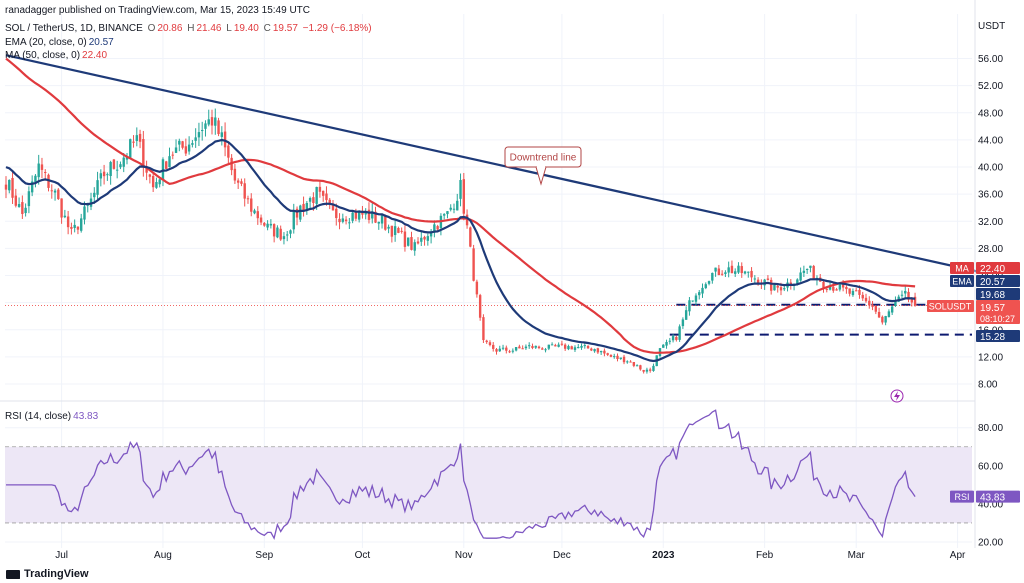 This screenshot has width=1024, height=583. What do you see at coordinates (990, 249) in the screenshot?
I see `price-tick-label: 28.00` at bounding box center [990, 249].